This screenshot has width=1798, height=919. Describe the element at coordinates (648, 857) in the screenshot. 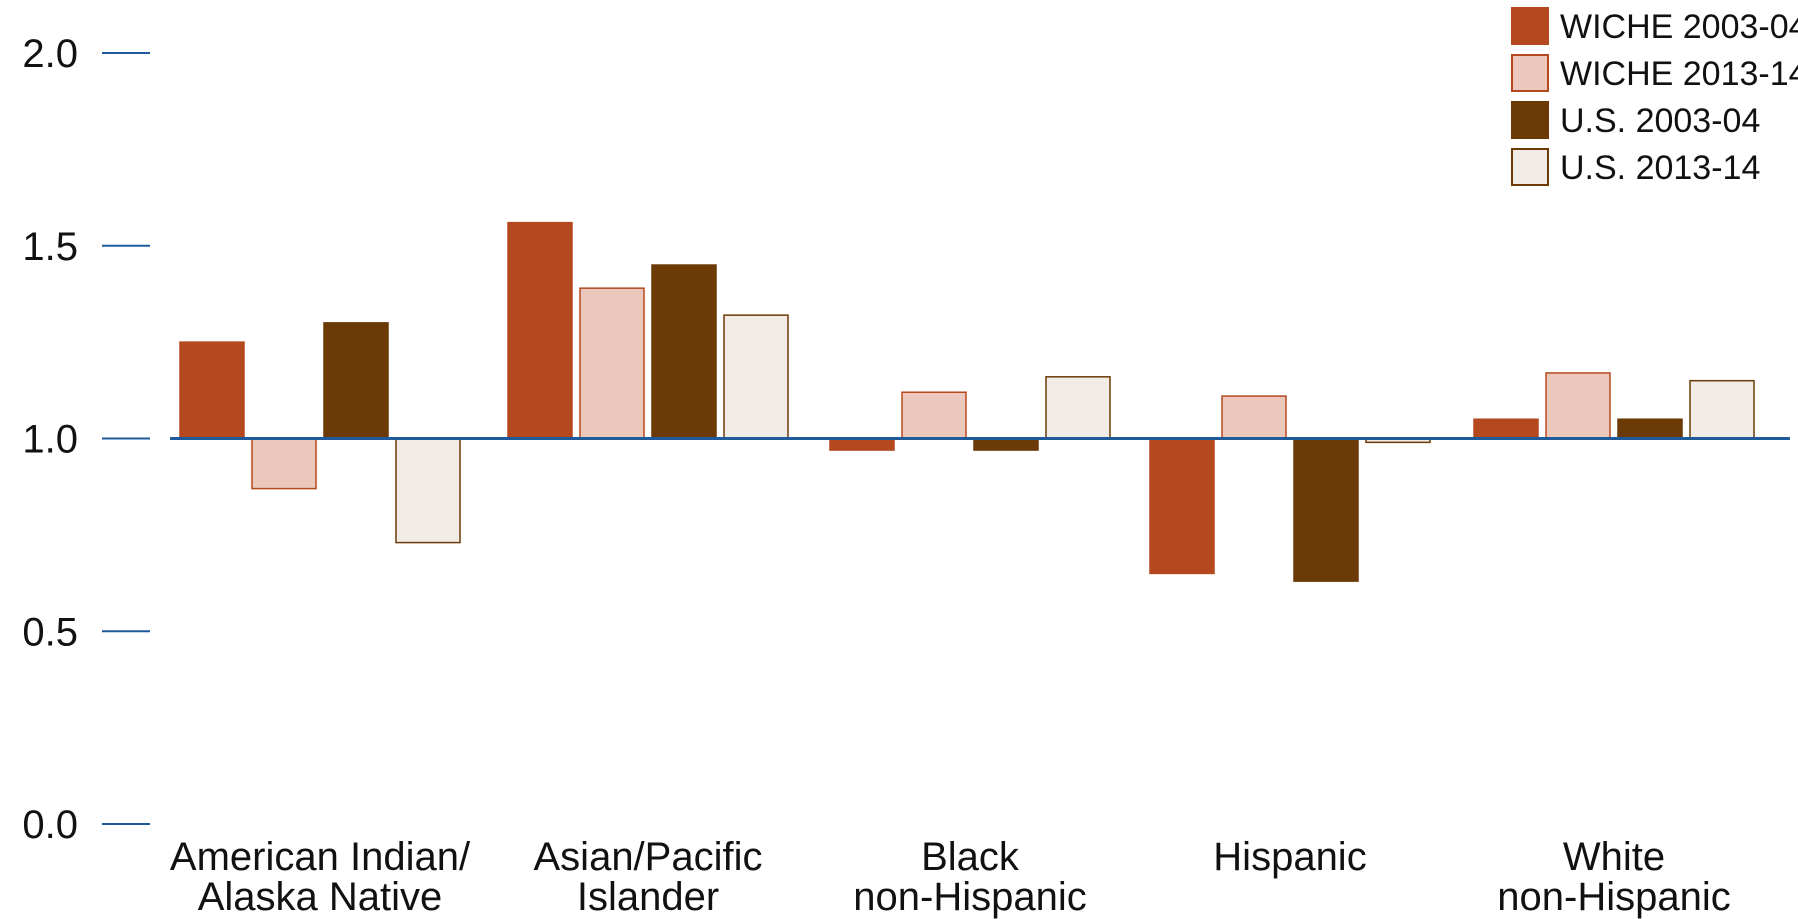

I see `category-label: Asian/Pacific` at that location.